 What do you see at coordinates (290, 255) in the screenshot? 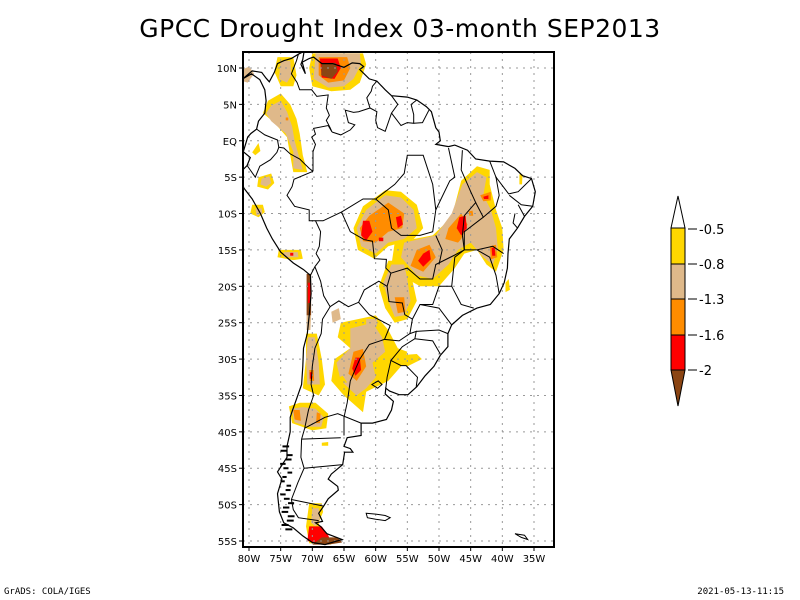
I see `drought-region-peru-south-coast` at bounding box center [290, 255].